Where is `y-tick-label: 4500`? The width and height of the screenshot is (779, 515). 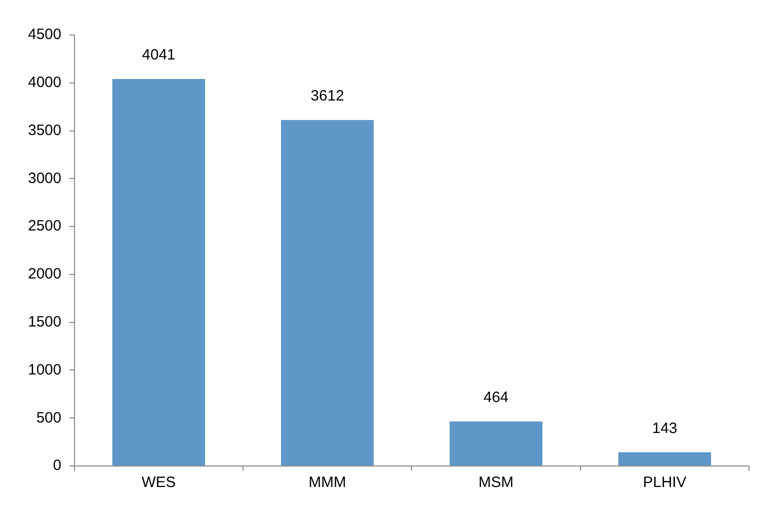
y-tick-label: 4500 is located at coordinates (45, 35).